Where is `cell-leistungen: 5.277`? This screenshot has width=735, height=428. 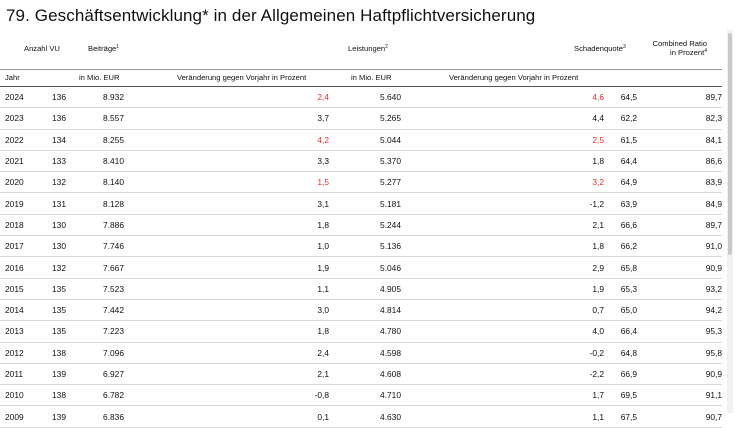
cell-leistungen: 5.277 is located at coordinates (365, 182).